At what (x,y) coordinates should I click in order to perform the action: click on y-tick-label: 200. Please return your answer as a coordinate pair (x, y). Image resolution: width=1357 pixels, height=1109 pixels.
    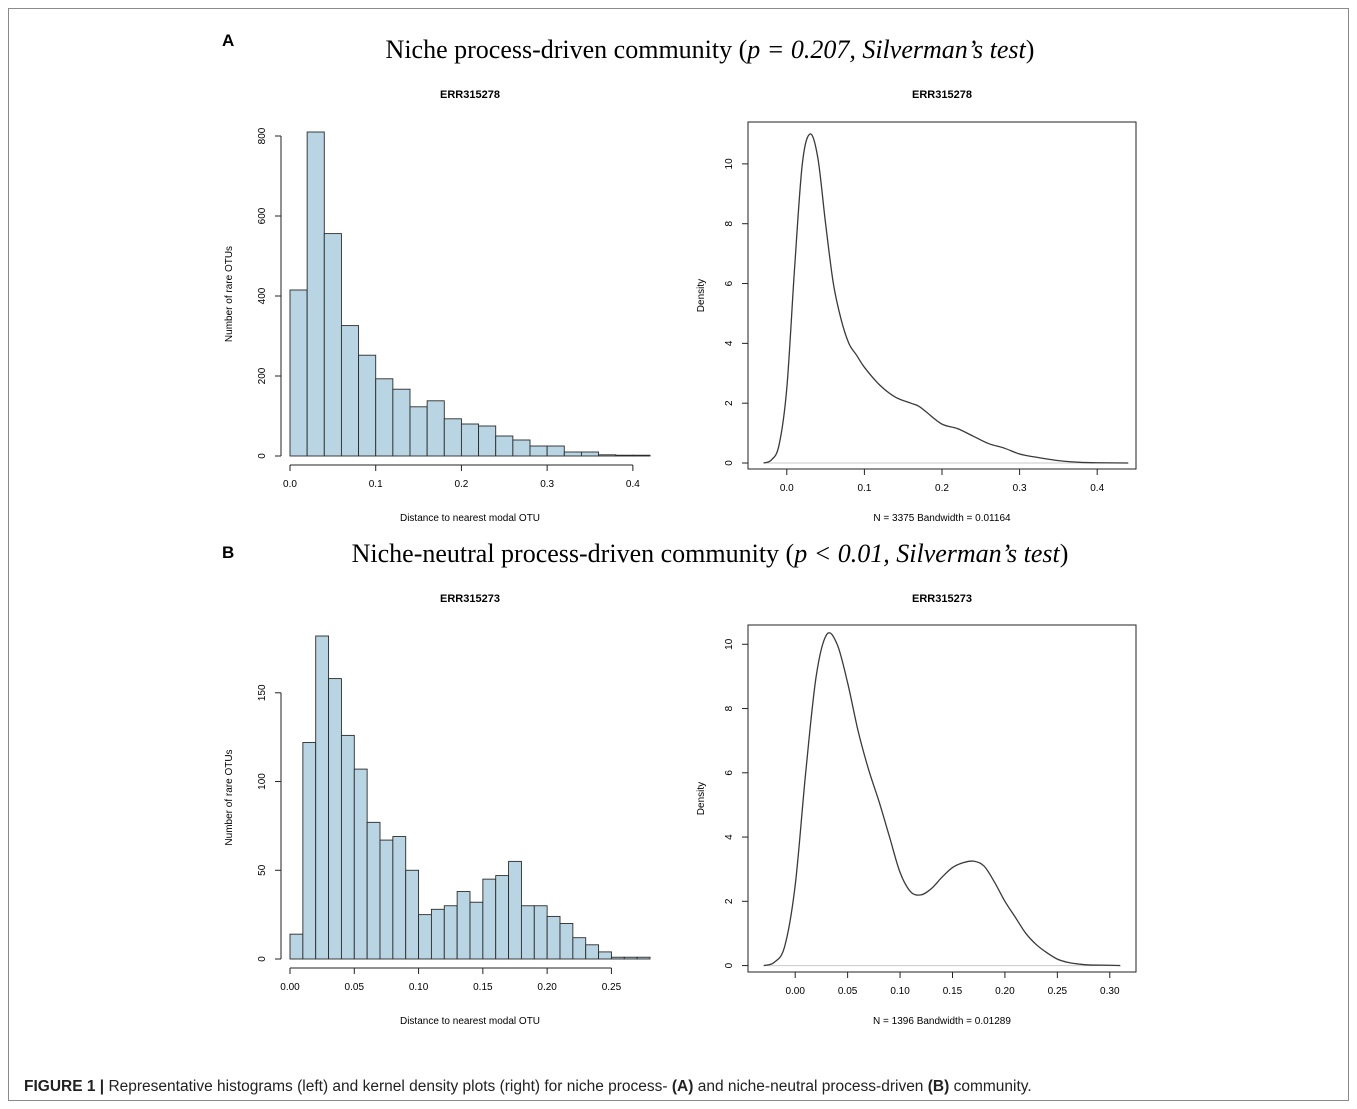
    Looking at the image, I should click on (262, 375).